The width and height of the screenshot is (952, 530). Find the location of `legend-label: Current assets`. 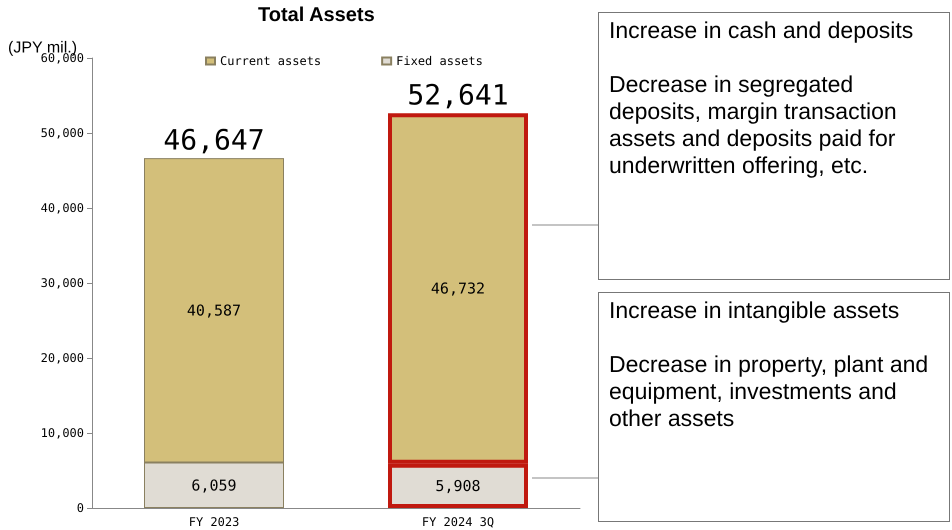

legend-label: Current assets is located at coordinates (271, 61).